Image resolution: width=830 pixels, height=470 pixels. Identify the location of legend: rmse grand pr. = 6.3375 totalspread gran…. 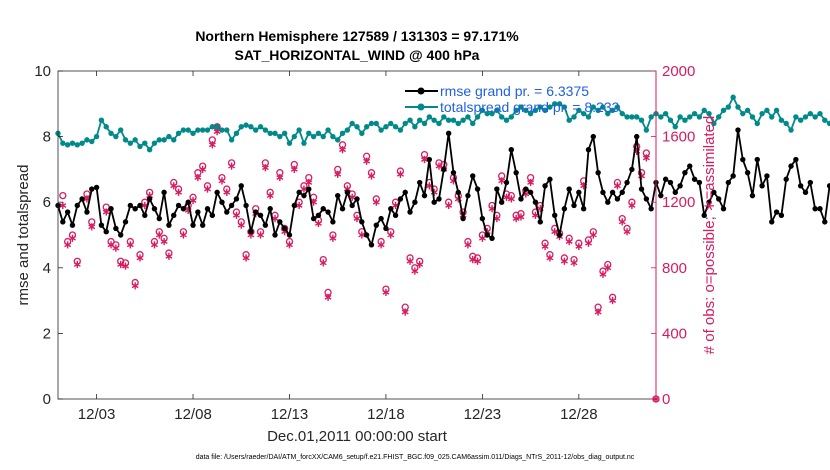
(512, 99).